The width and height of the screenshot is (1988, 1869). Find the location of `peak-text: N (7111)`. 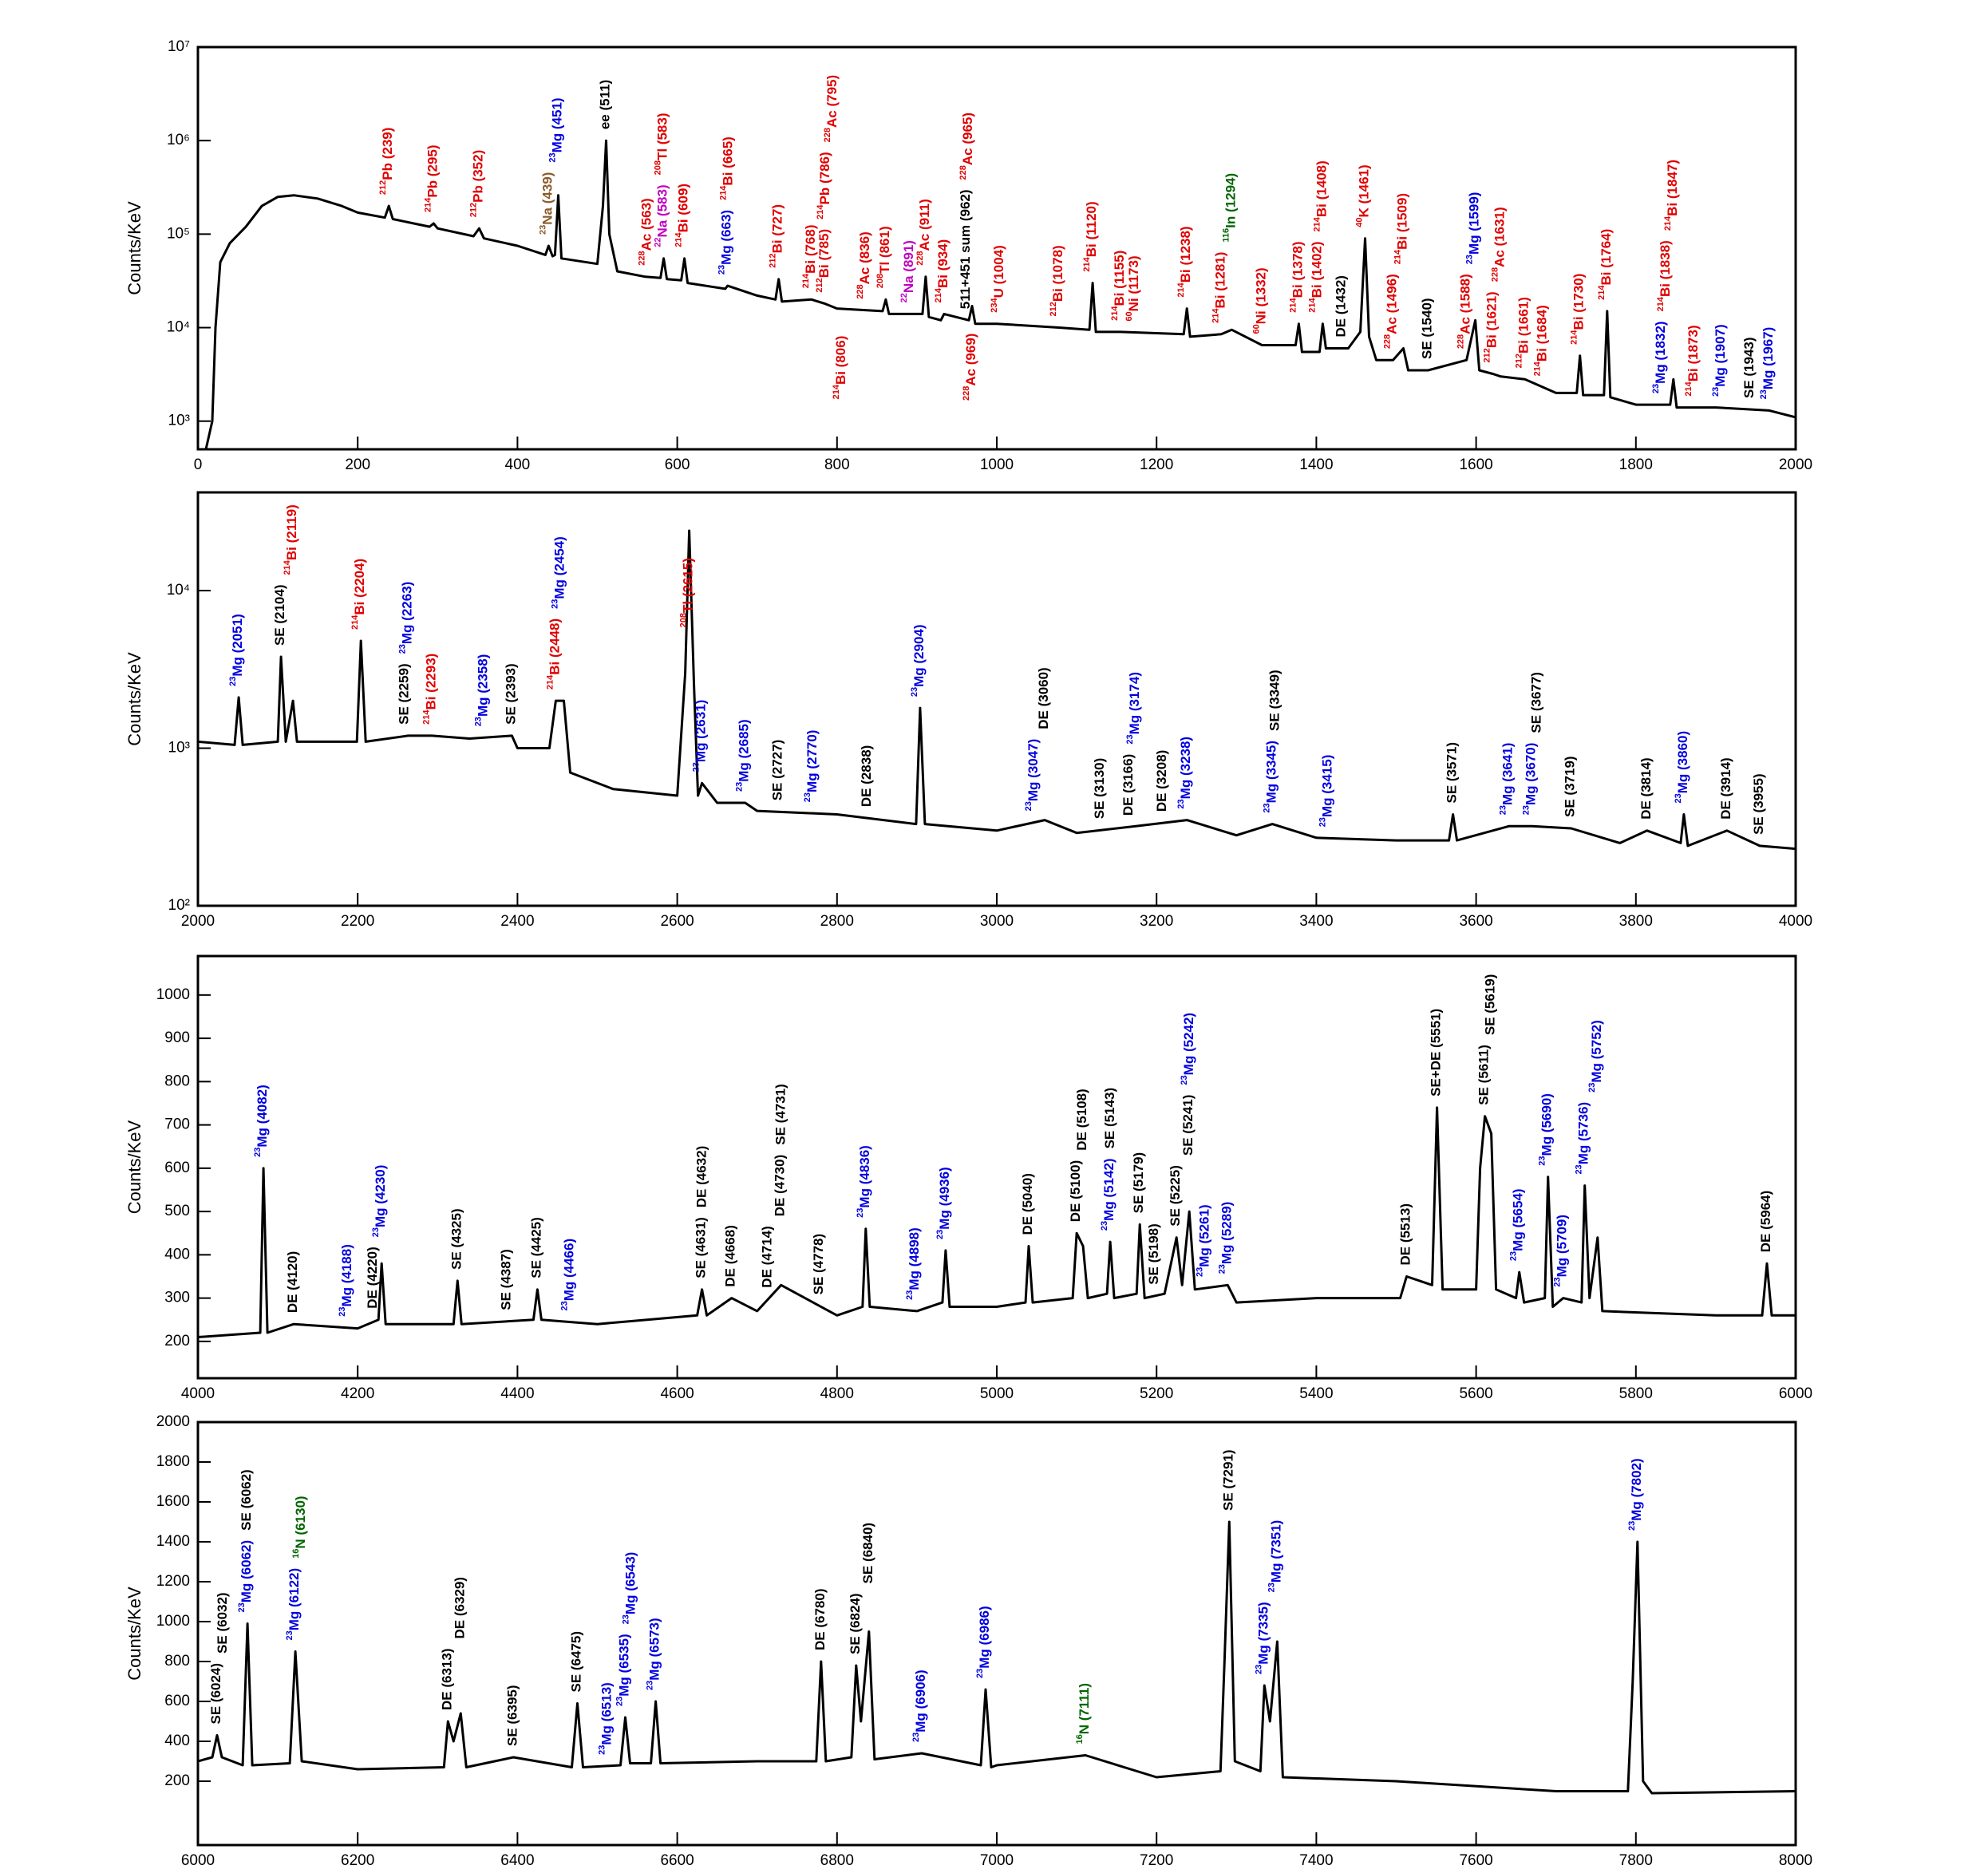

peak-text: N (7111) is located at coordinates (1085, 1709).